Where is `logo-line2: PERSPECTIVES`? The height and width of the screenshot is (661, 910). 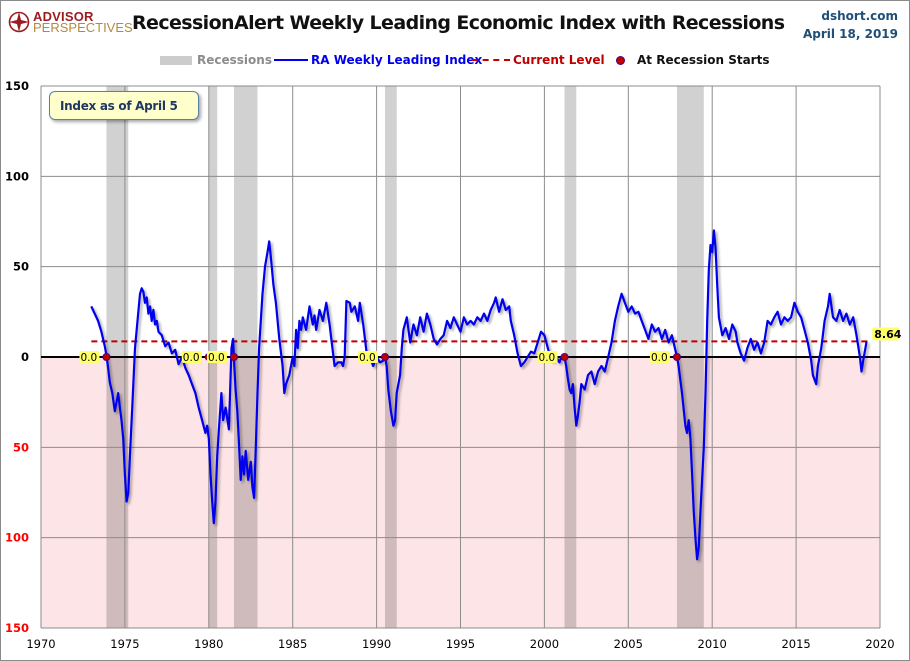
logo-line2: PERSPECTIVES is located at coordinates (83, 27).